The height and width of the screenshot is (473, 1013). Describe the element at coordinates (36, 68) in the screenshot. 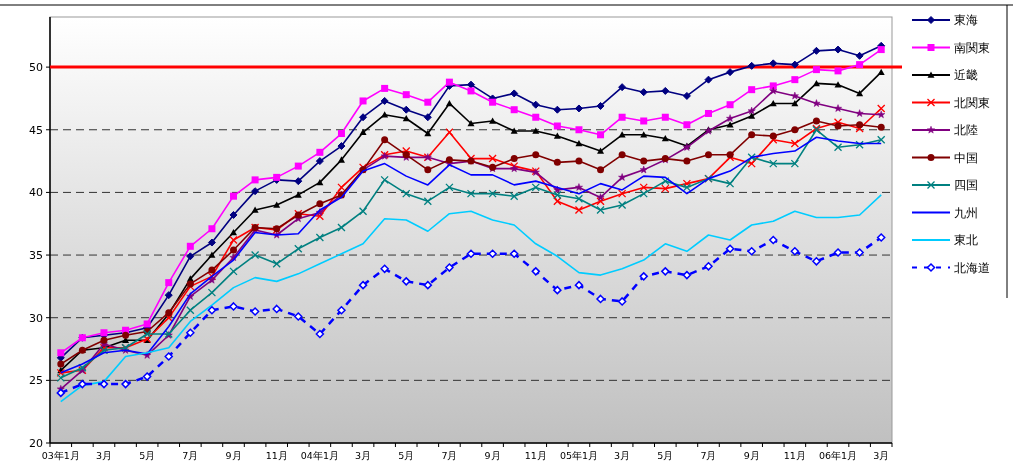

I see `y-tick-label: 50` at that location.